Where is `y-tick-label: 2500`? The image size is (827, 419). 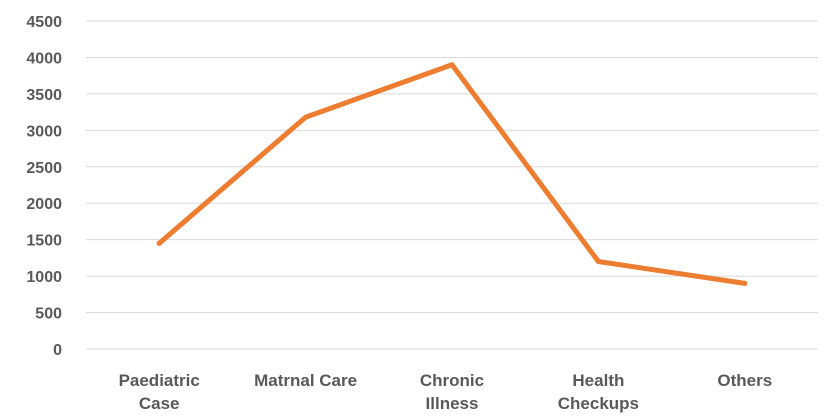 y-tick-label: 2500 is located at coordinates (44, 168).